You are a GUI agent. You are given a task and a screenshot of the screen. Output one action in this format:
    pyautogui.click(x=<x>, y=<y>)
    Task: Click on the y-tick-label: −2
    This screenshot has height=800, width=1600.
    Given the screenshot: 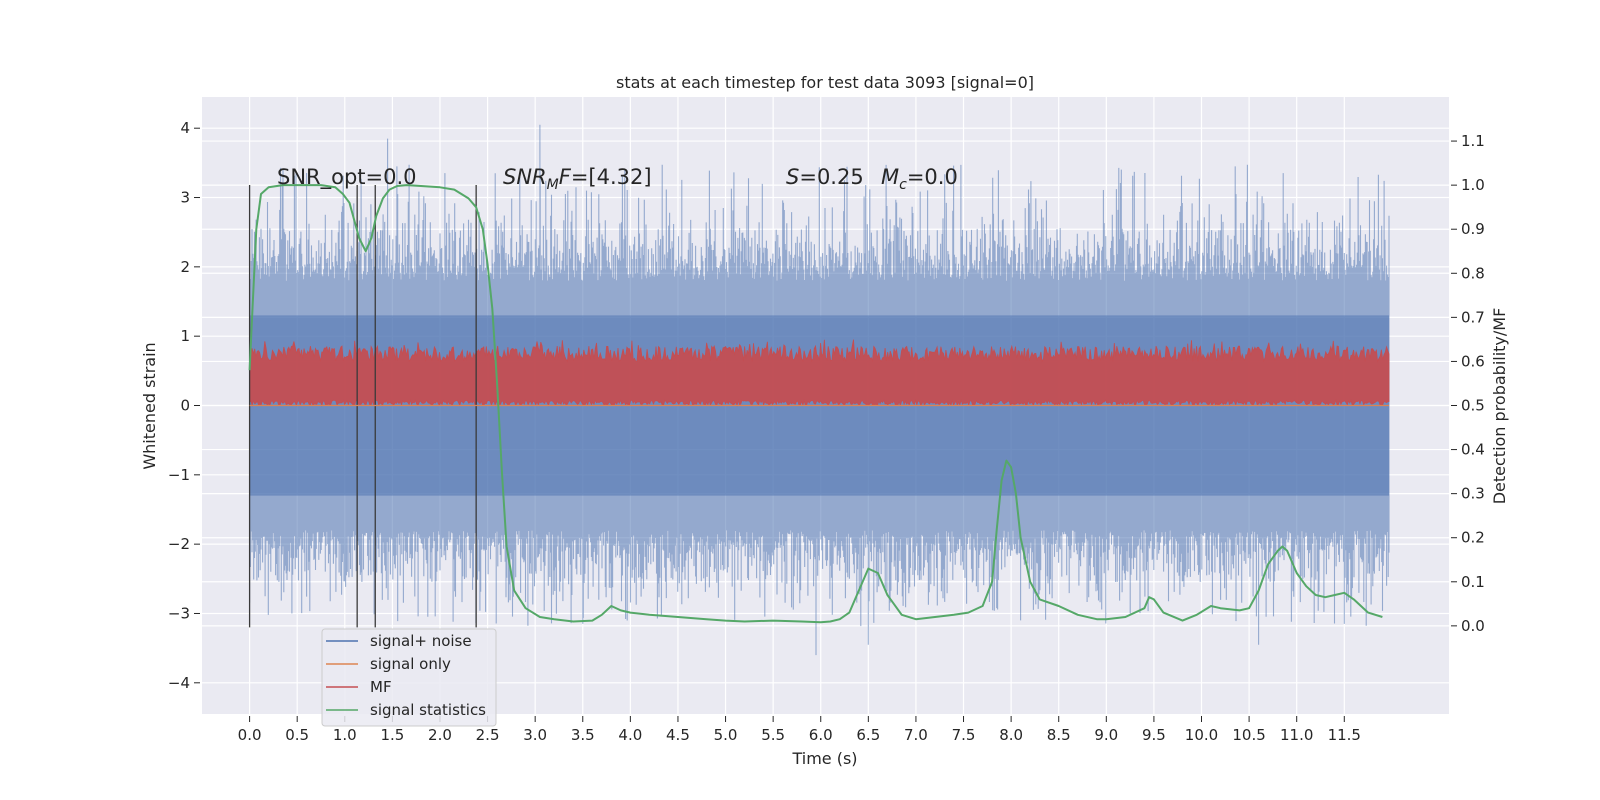 What is the action you would take?
    pyautogui.click(x=179, y=544)
    